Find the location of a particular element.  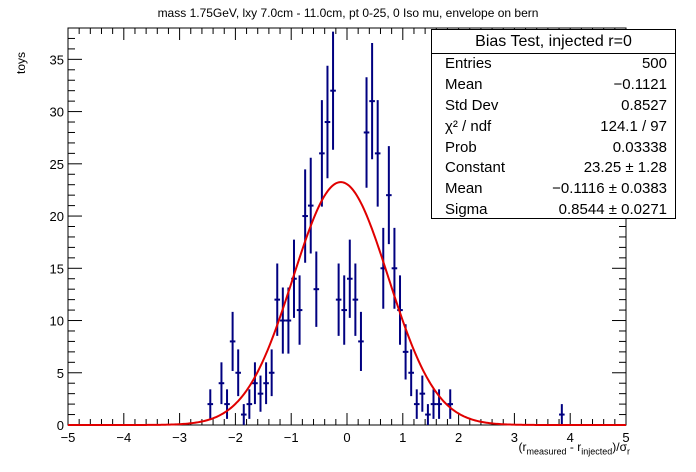

x-axis-label-part: )/σ is located at coordinates (619, 447).